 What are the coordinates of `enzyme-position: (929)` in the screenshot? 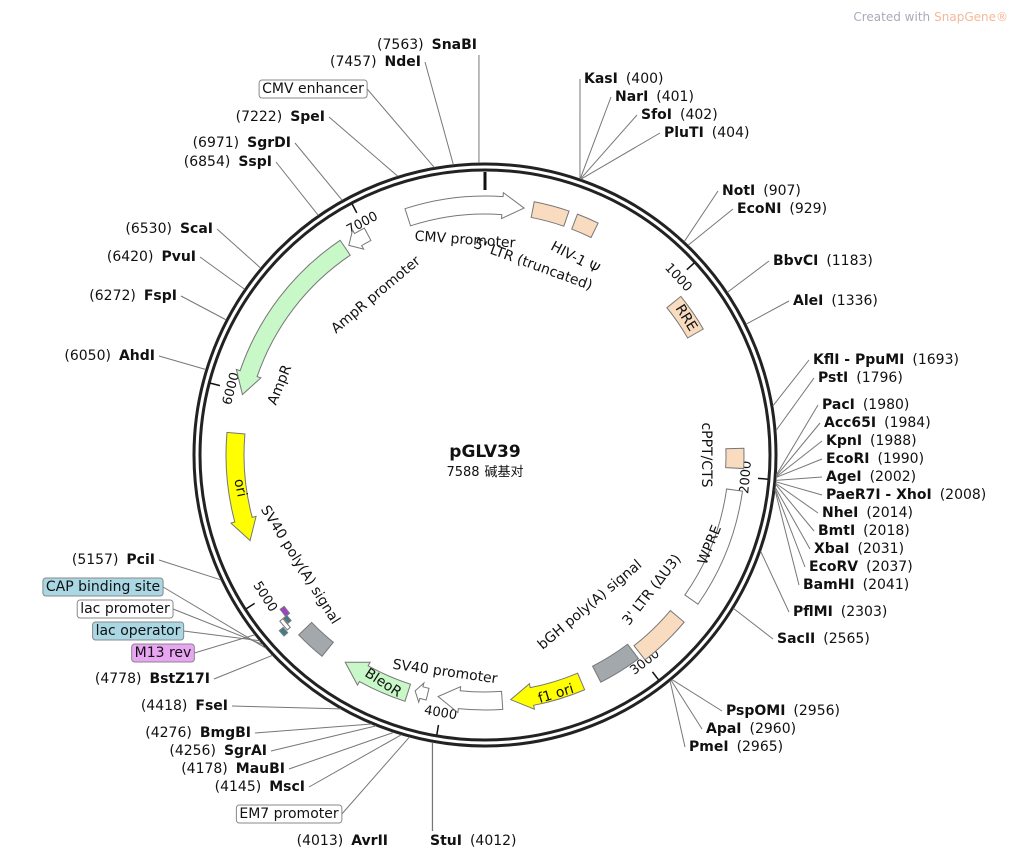 It's located at (808, 209).